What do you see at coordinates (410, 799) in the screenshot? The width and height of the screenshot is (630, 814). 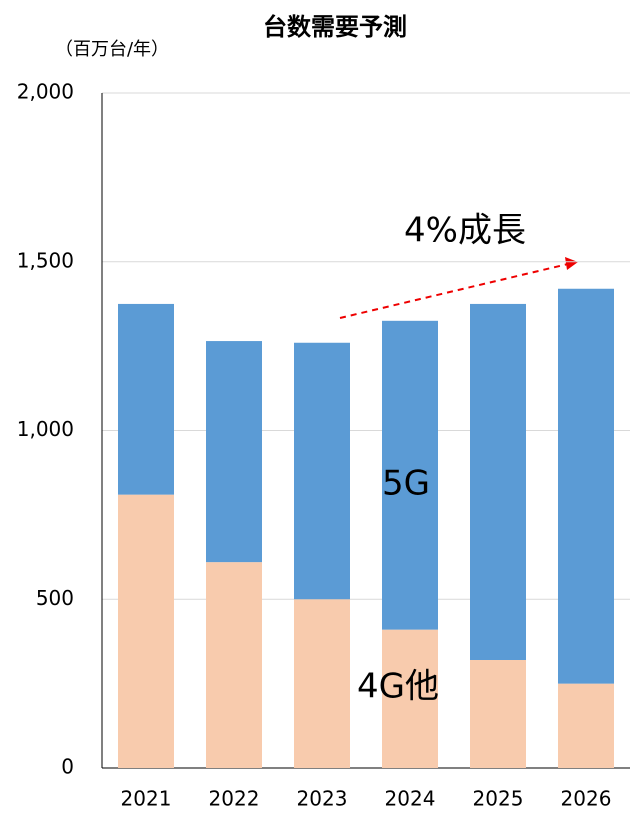 I see `x-tick-label: 2024` at bounding box center [410, 799].